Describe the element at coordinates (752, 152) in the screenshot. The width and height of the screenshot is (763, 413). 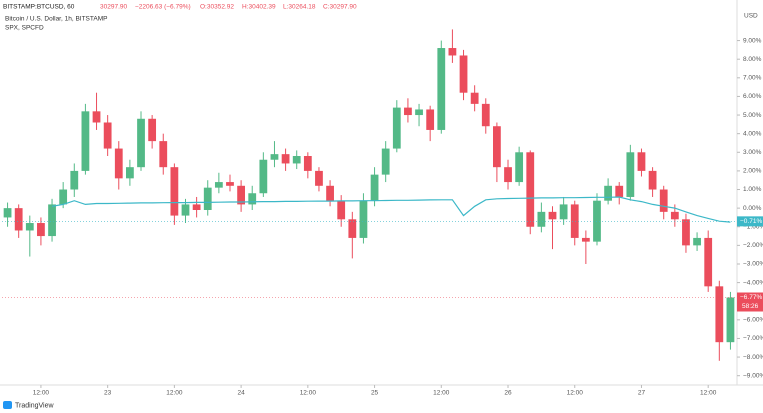
I see `y-tick-label: 3.00%` at that location.